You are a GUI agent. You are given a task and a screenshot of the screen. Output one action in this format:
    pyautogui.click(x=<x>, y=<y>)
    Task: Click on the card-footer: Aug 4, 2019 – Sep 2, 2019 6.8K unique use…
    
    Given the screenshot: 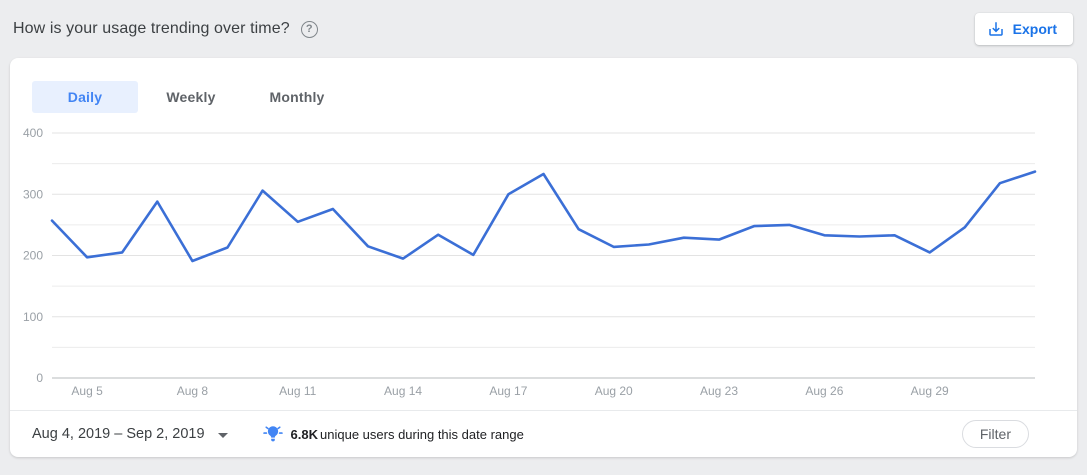 What is the action you would take?
    pyautogui.click(x=543, y=433)
    